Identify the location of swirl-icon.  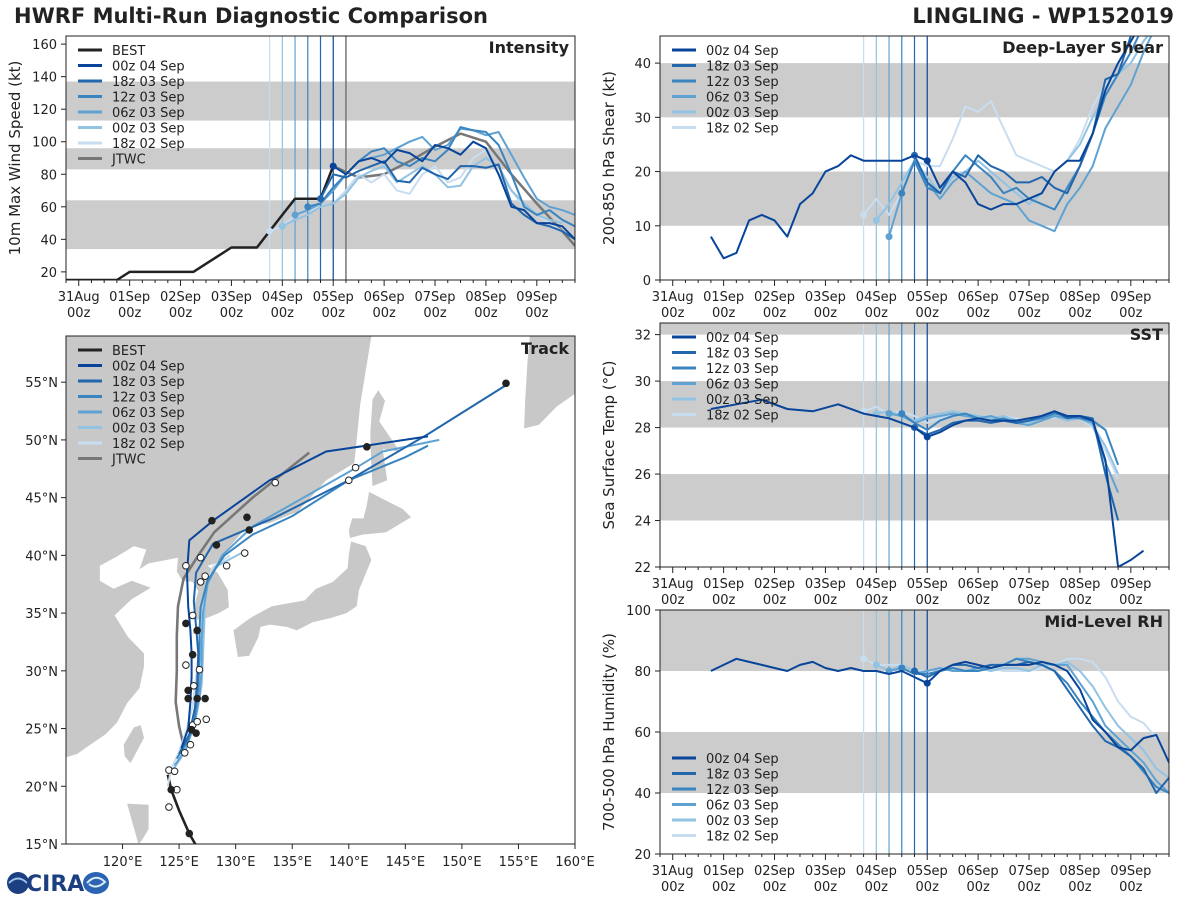
(96, 883).